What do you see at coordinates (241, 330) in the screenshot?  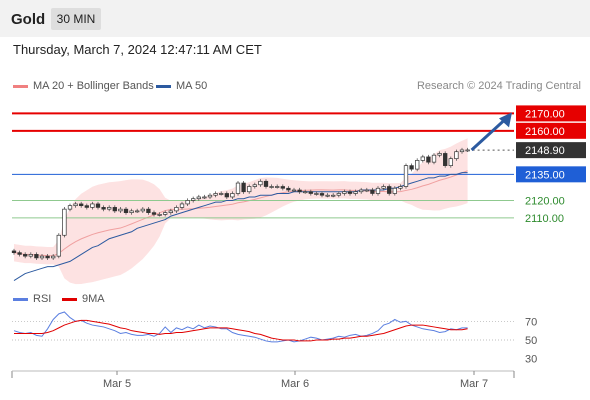 I see `rsi-ma-line` at bounding box center [241, 330].